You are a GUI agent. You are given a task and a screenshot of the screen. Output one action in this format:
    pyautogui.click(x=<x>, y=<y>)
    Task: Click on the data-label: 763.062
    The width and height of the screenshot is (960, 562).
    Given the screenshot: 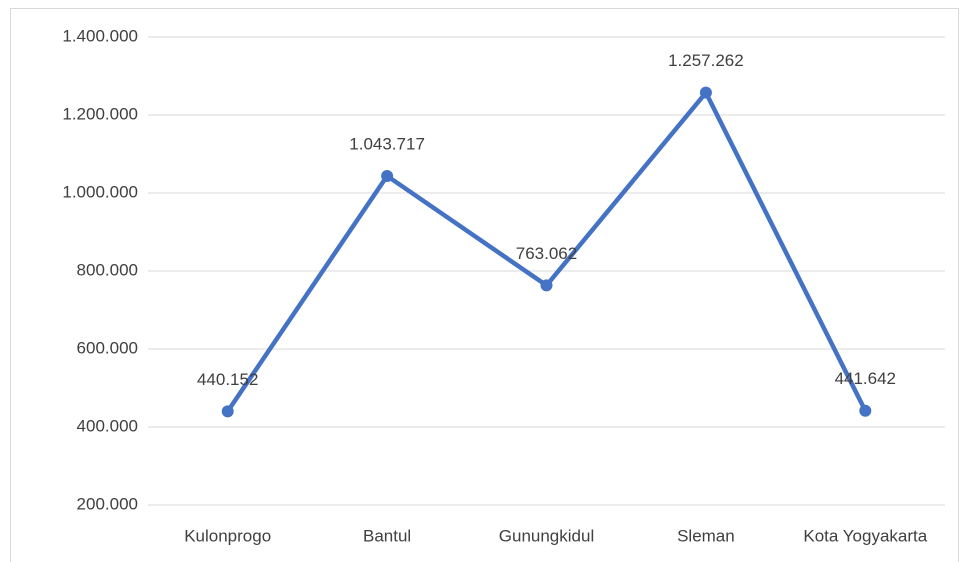 What is the action you would take?
    pyautogui.click(x=546, y=253)
    